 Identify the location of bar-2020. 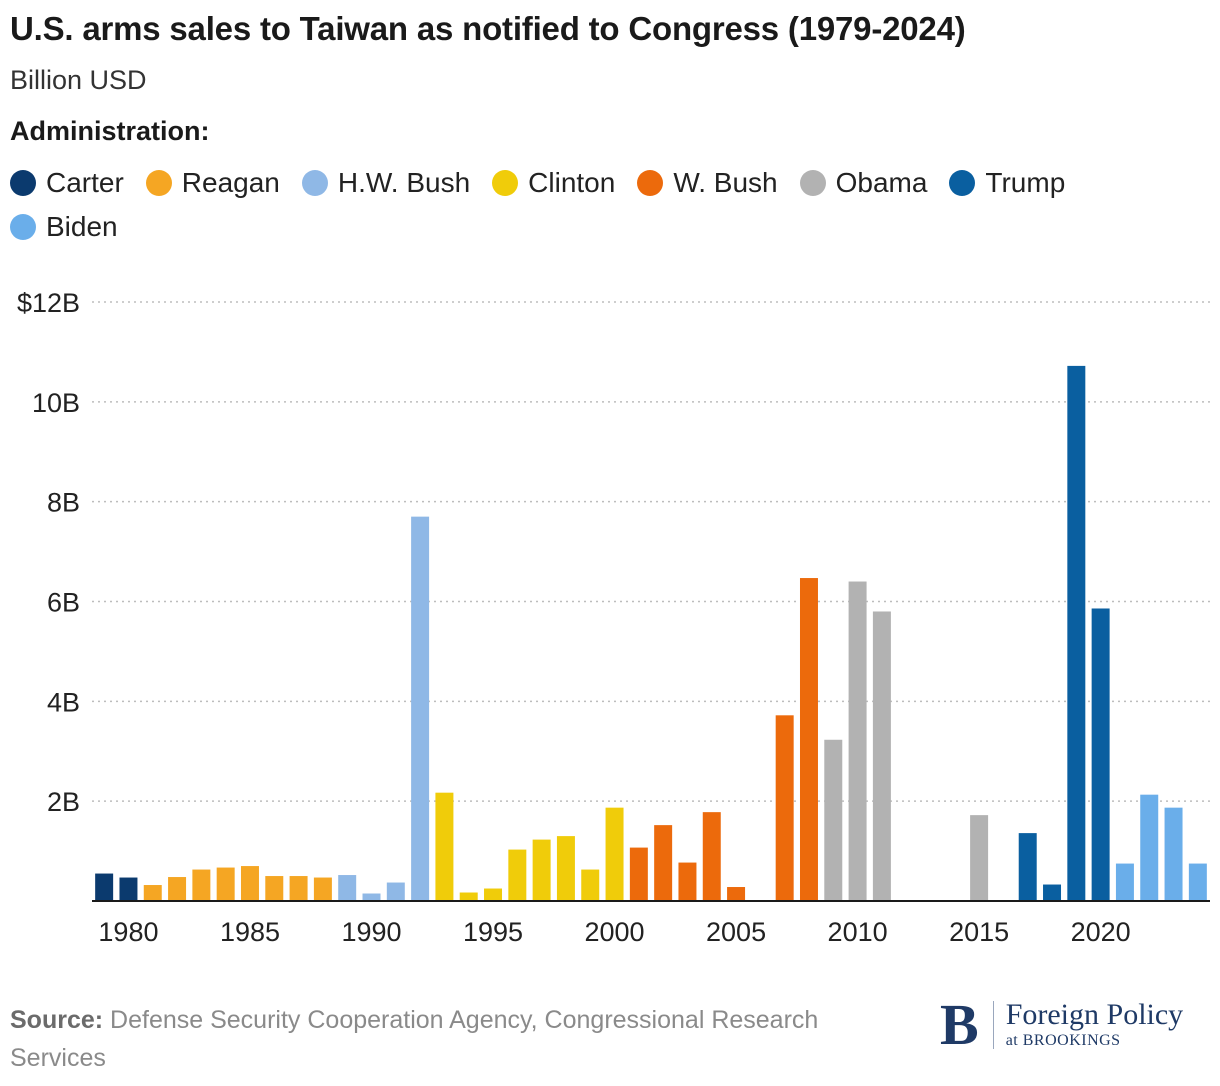
(1100, 754).